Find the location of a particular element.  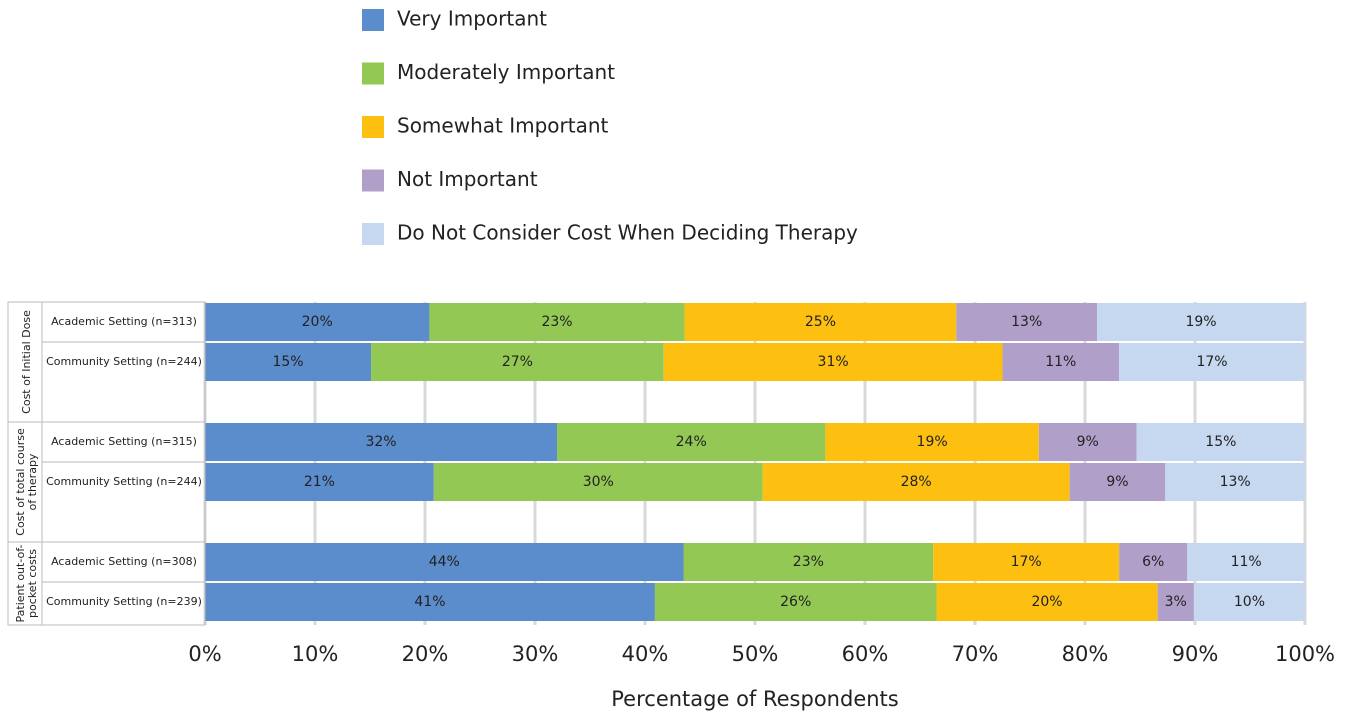

x-tick-label: 30% is located at coordinates (535, 654).